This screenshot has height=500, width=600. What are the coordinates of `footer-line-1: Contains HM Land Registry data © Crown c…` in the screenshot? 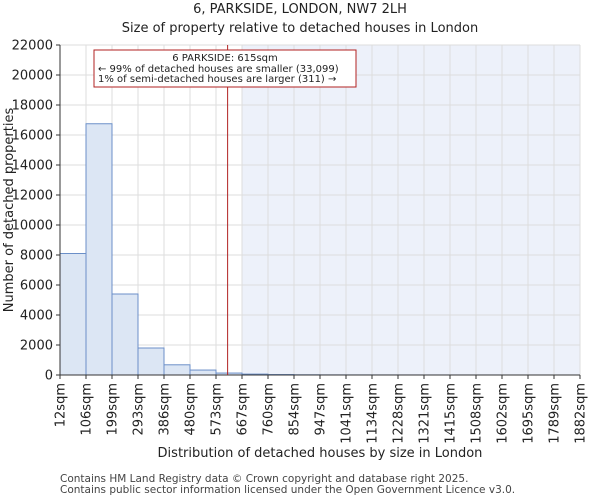 It's located at (264, 479).